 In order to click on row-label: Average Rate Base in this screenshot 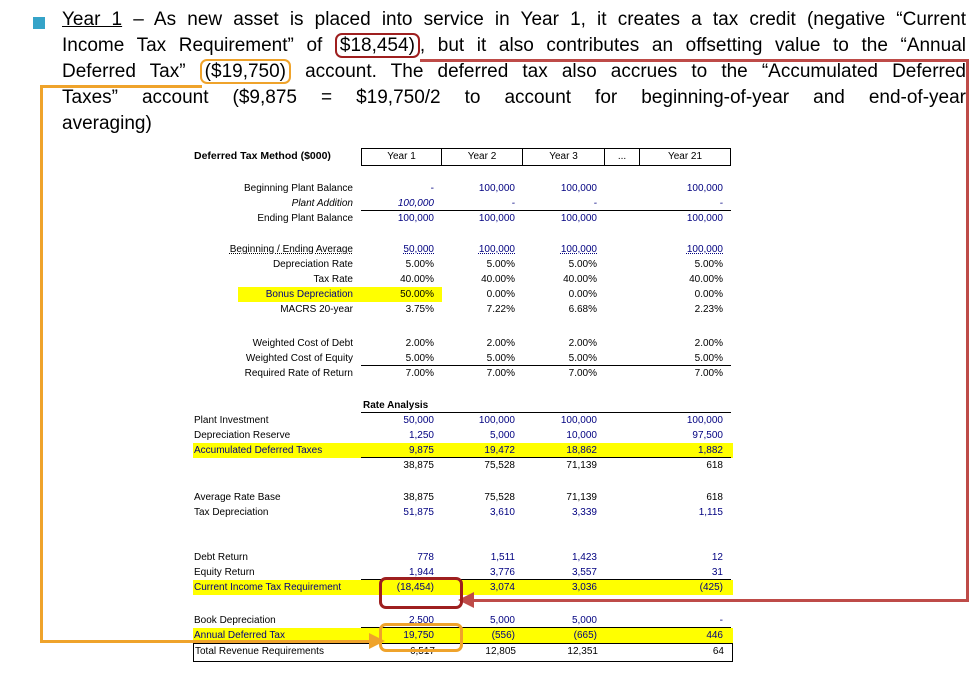, I will do `click(237, 497)`.